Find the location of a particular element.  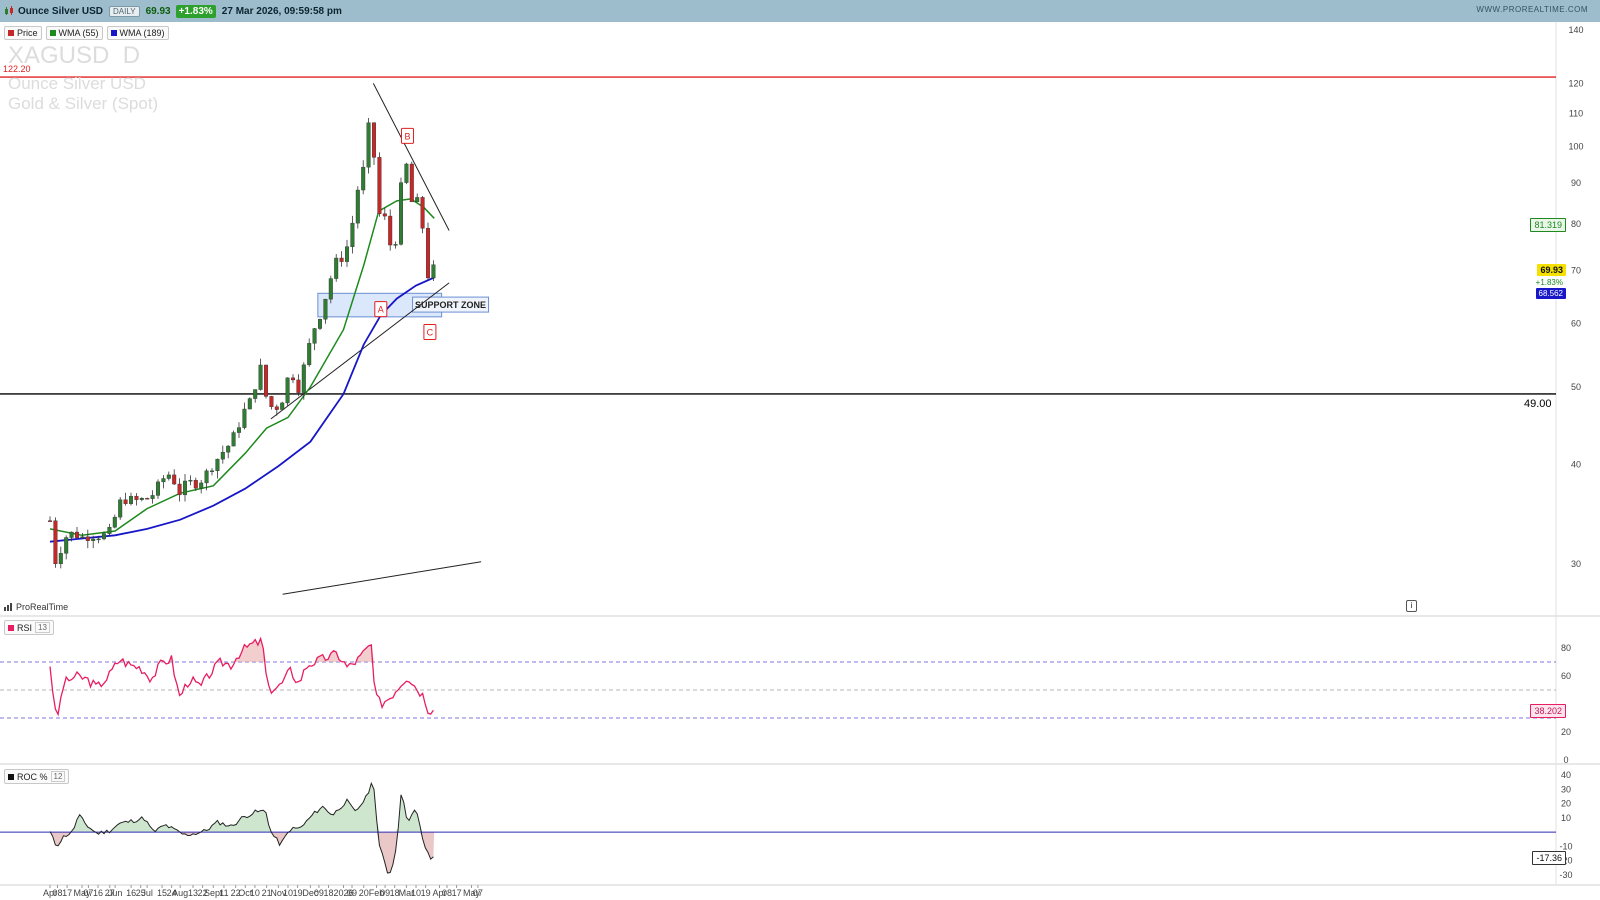

support-level-label: 49.00 is located at coordinates (1538, 404).